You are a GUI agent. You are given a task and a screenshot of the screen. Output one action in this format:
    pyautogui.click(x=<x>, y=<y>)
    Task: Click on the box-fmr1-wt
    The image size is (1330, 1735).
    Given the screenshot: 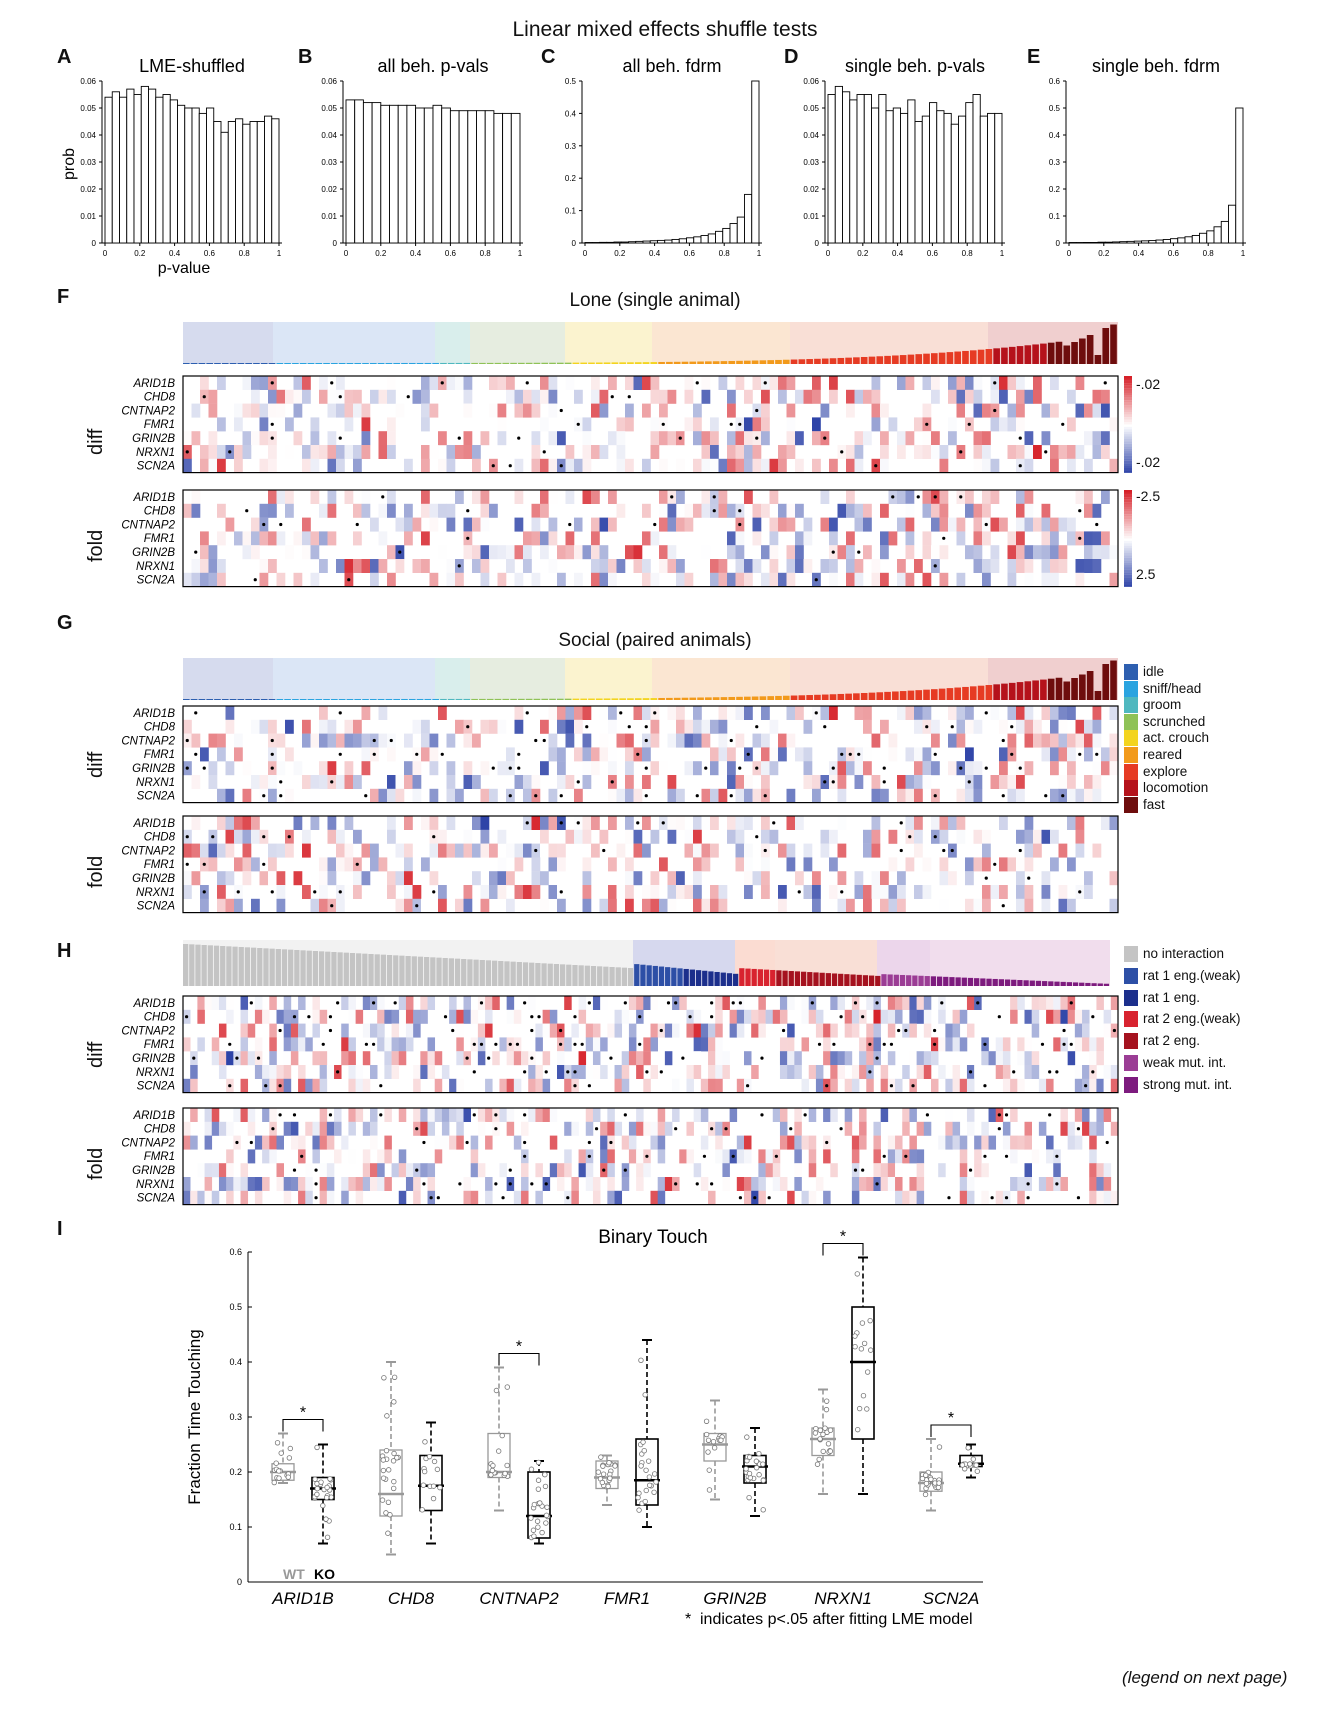 What is the action you would take?
    pyautogui.click(x=607, y=1480)
    